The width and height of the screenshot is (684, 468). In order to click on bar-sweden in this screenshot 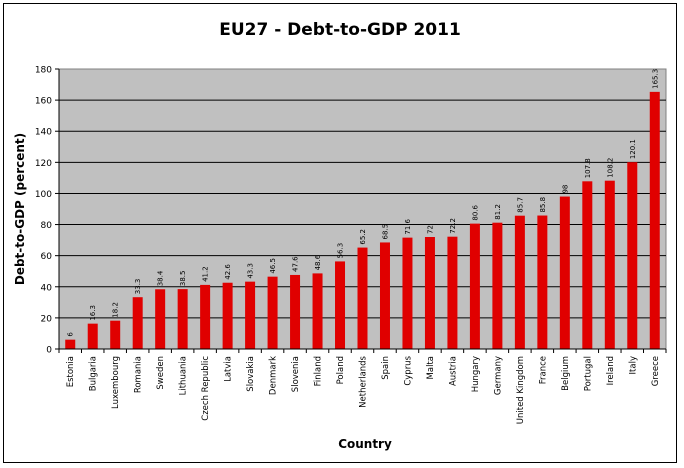, I will do `click(160, 319)`.